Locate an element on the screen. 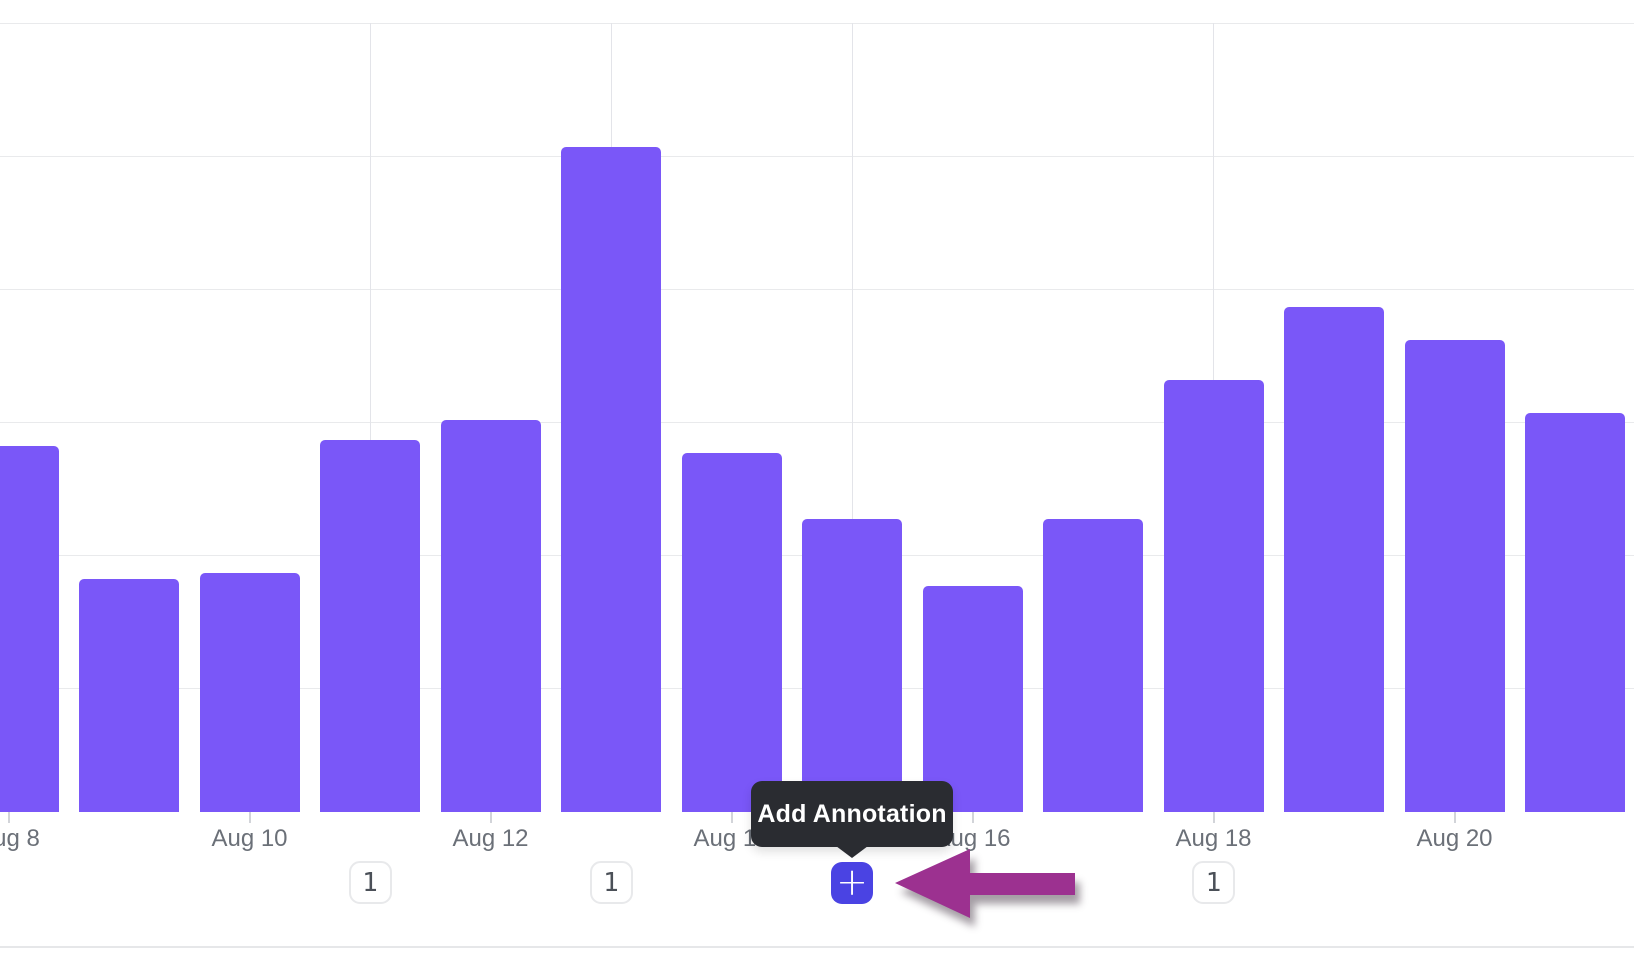 The height and width of the screenshot is (980, 1634). add-annotation-button: + is located at coordinates (852, 883).